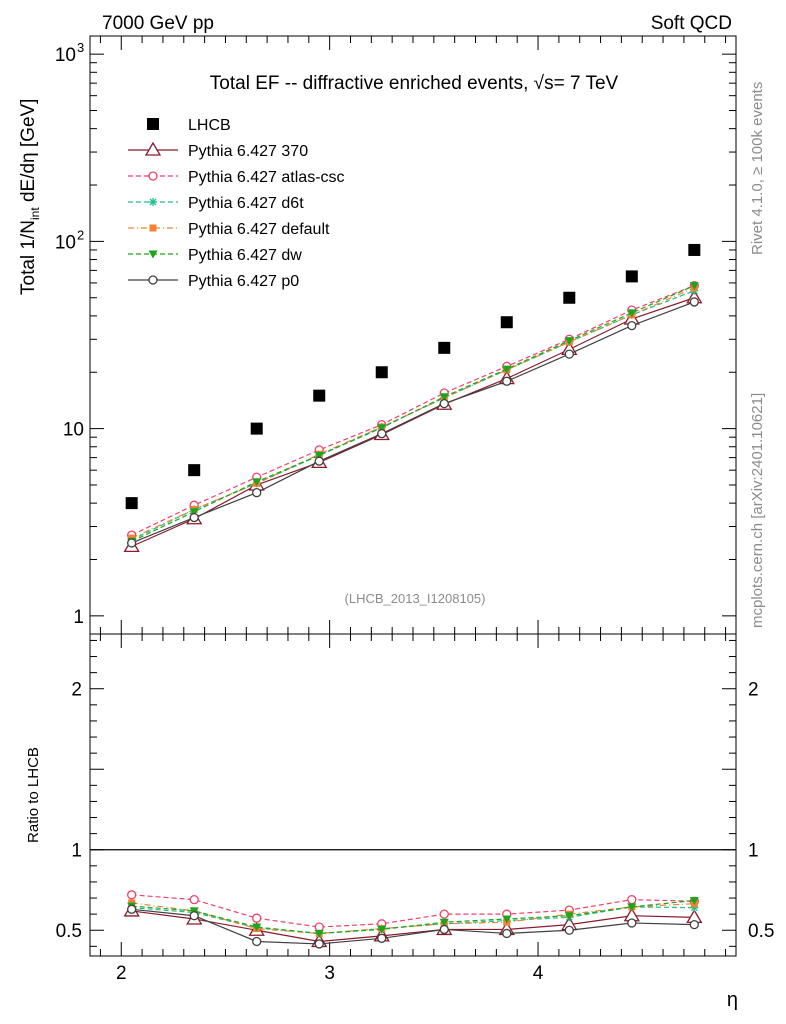 The image size is (786, 1024). I want to click on ratio-y-tick-label-right: 1, so click(753, 851).